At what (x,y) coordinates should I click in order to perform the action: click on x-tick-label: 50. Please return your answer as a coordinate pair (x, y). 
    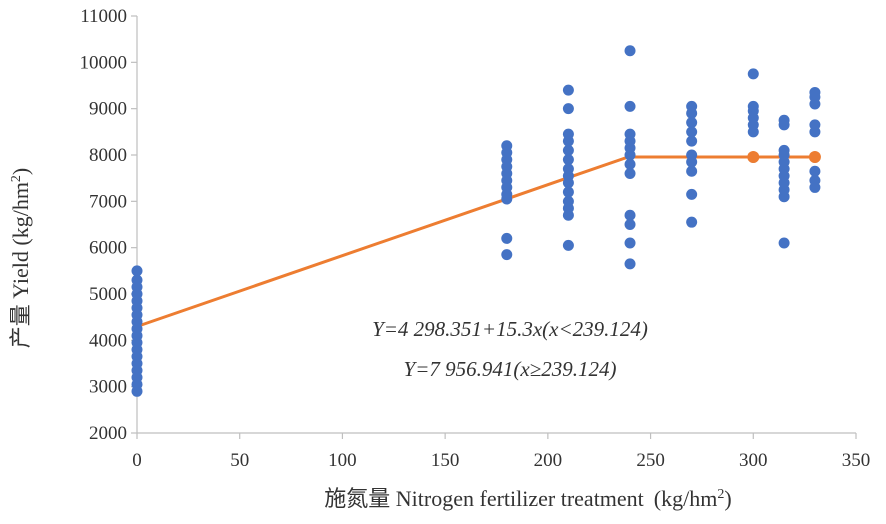
    Looking at the image, I should click on (239, 460).